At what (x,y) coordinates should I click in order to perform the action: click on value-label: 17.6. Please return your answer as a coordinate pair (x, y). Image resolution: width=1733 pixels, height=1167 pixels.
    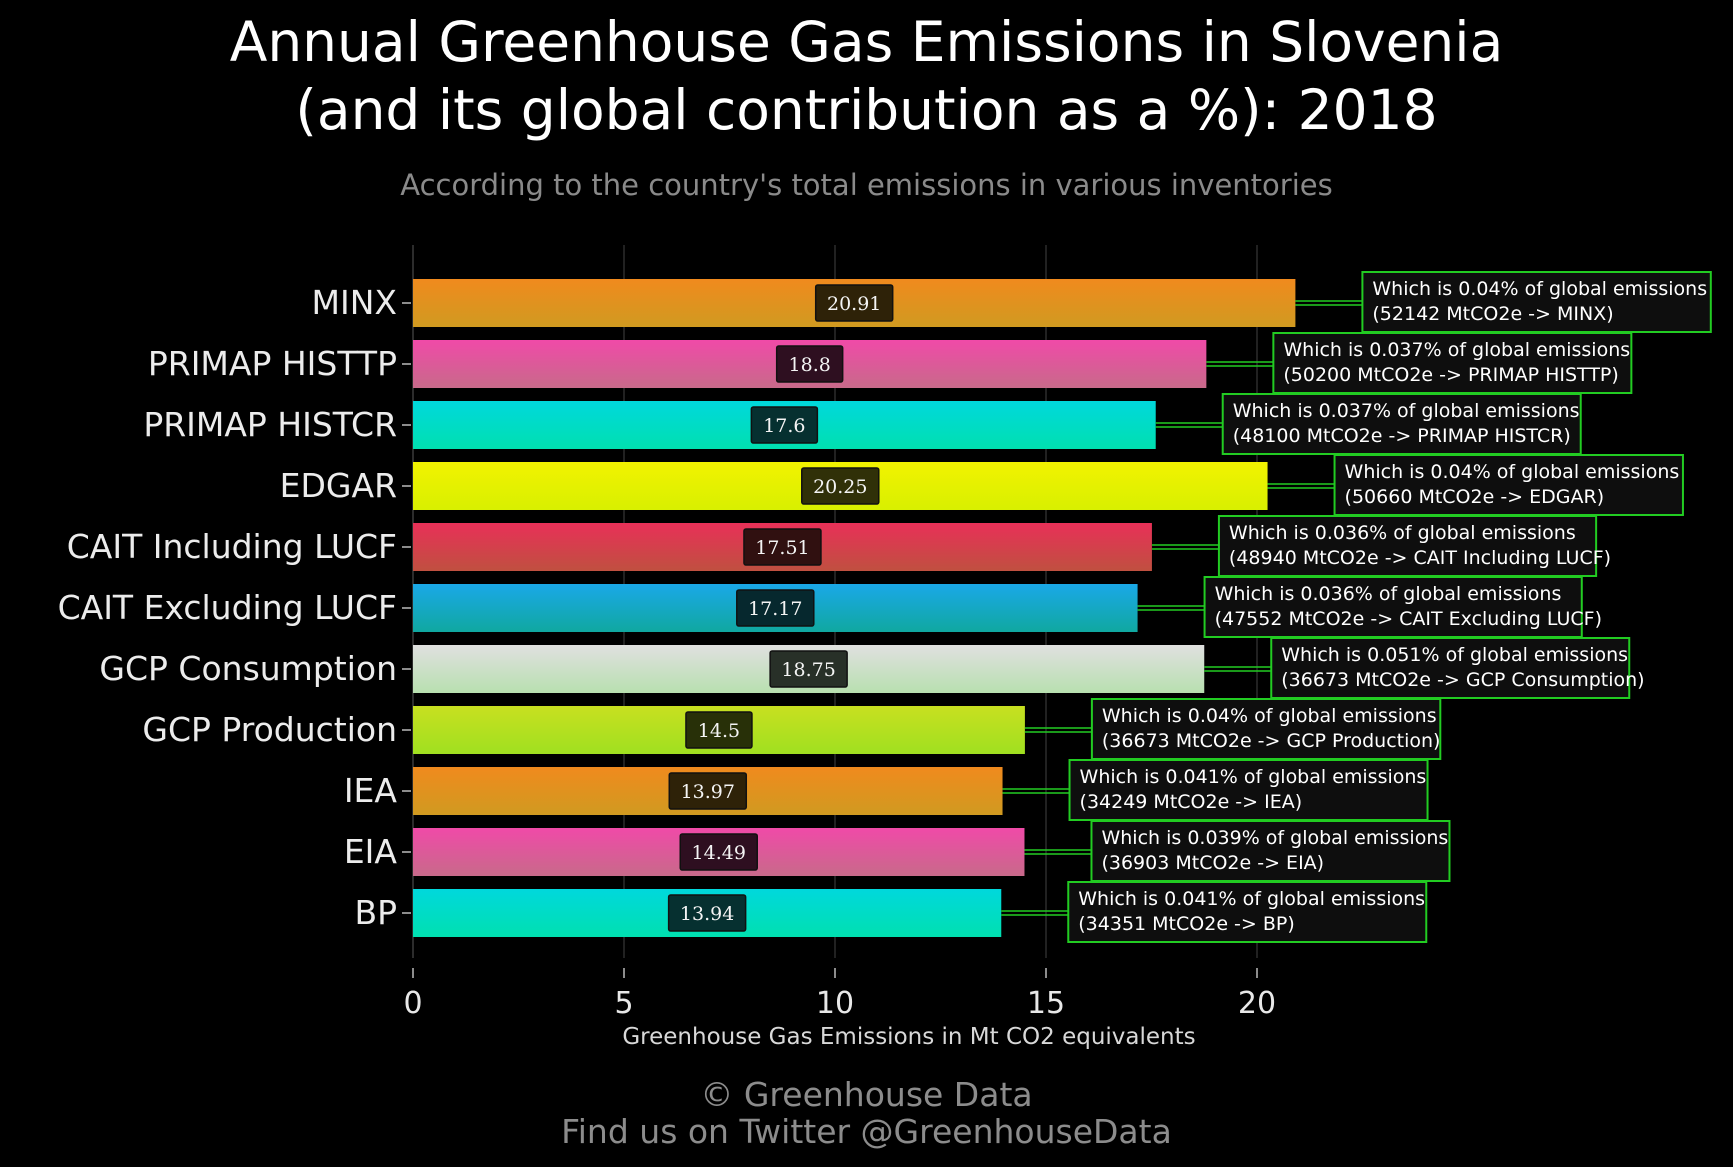
    Looking at the image, I should click on (784, 426).